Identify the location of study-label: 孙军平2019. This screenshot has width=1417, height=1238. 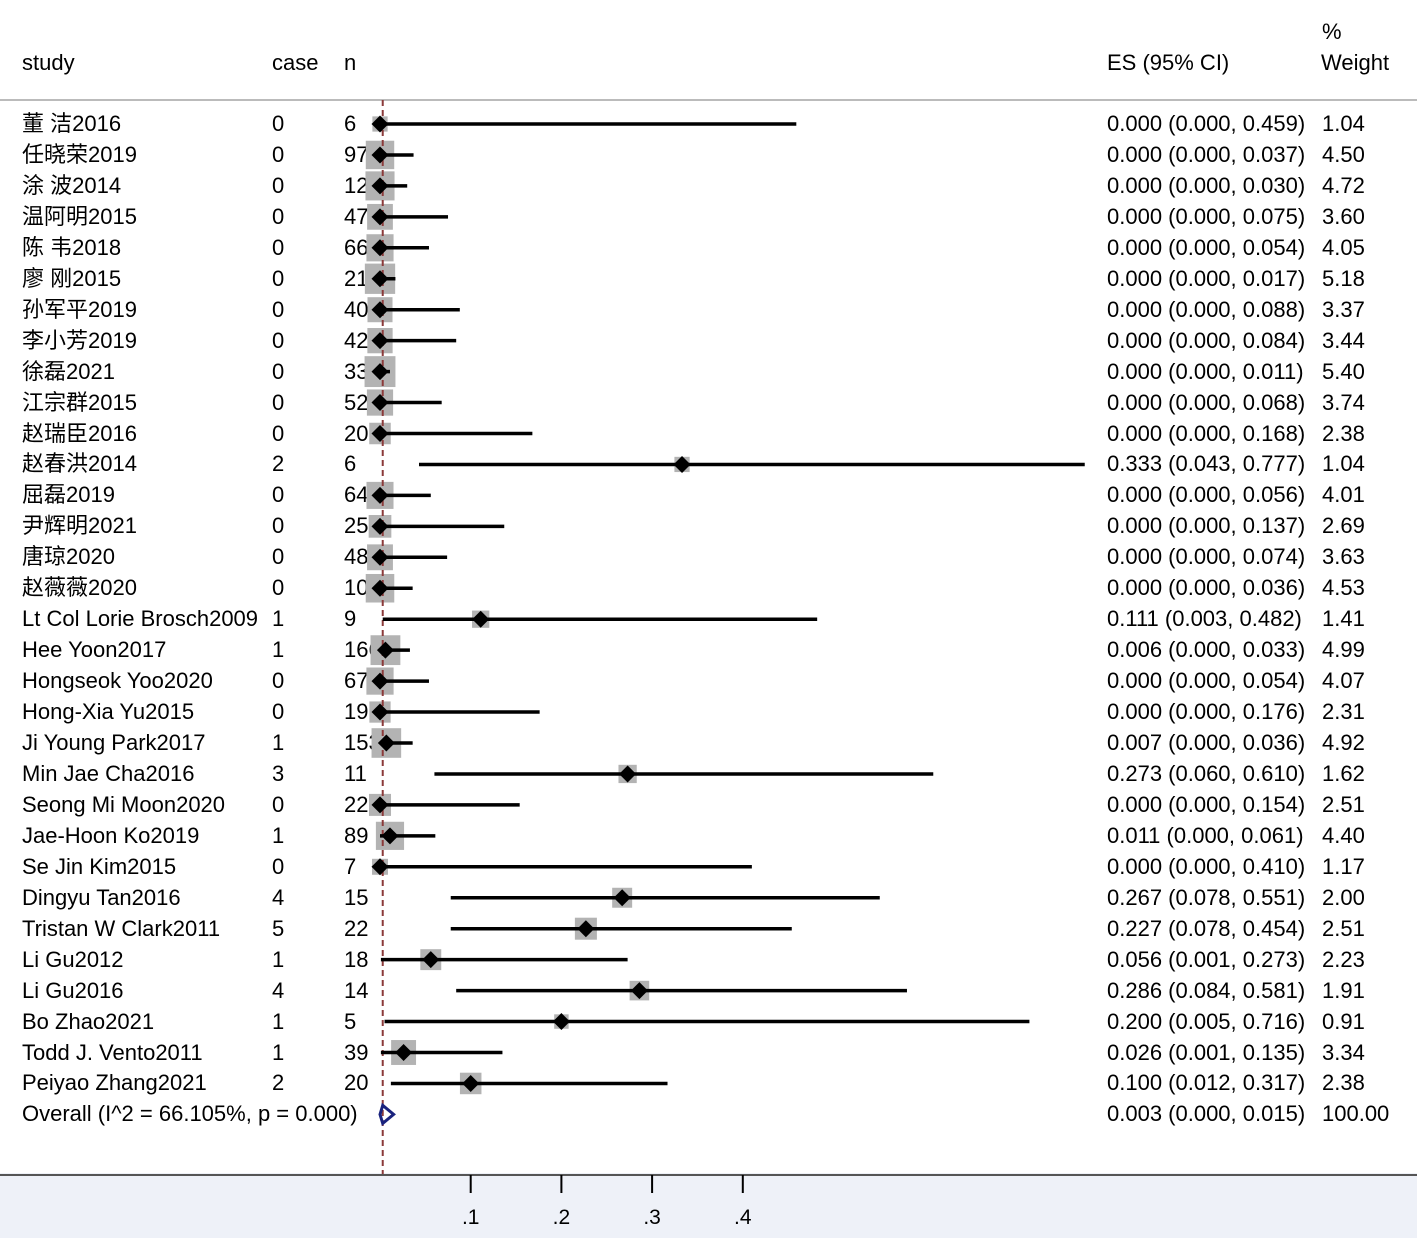
(79, 309).